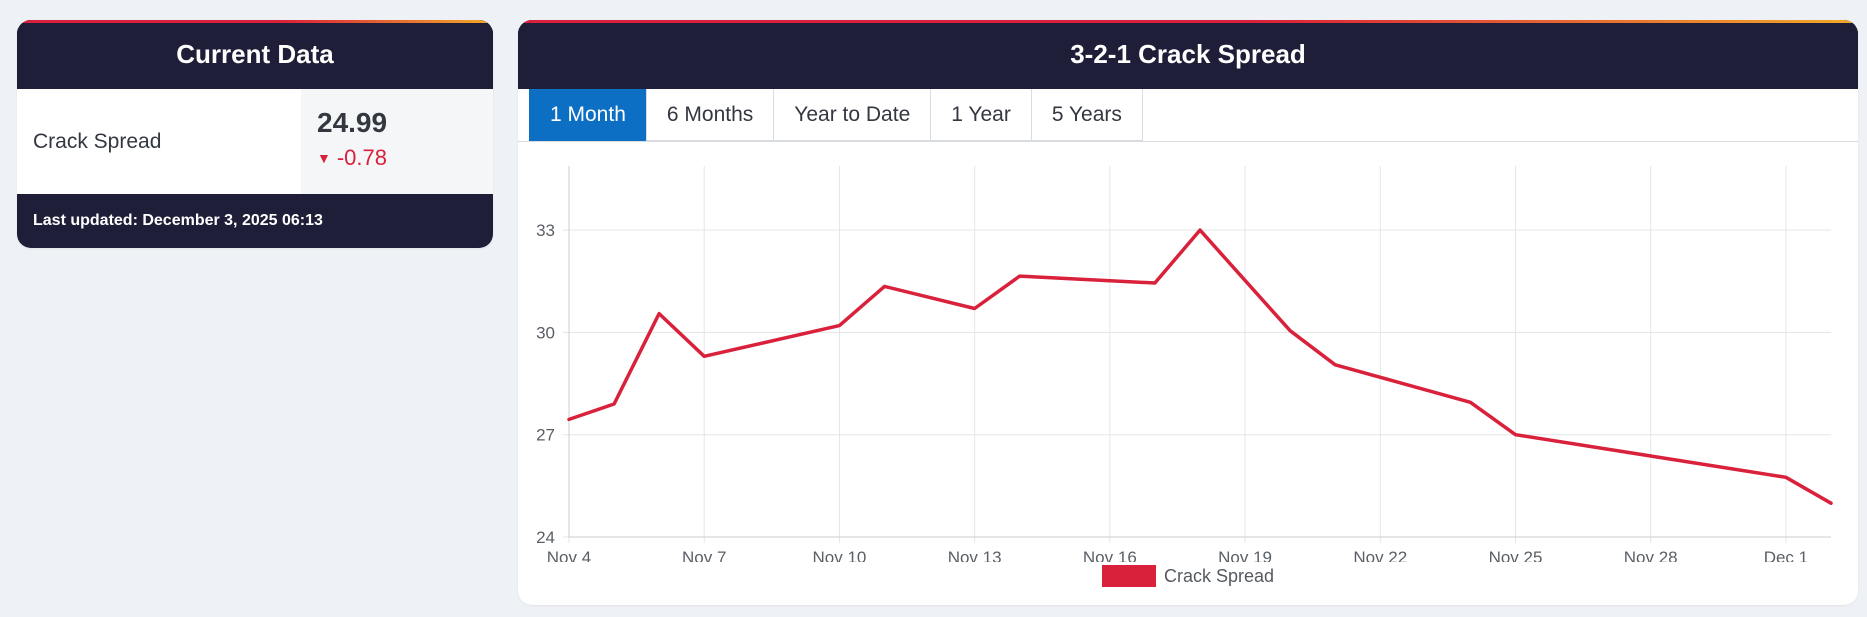 The image size is (1867, 617). Describe the element at coordinates (397, 141) in the screenshot. I see `crack-spread-value-cell: 24.99 ▼ -0.78` at that location.